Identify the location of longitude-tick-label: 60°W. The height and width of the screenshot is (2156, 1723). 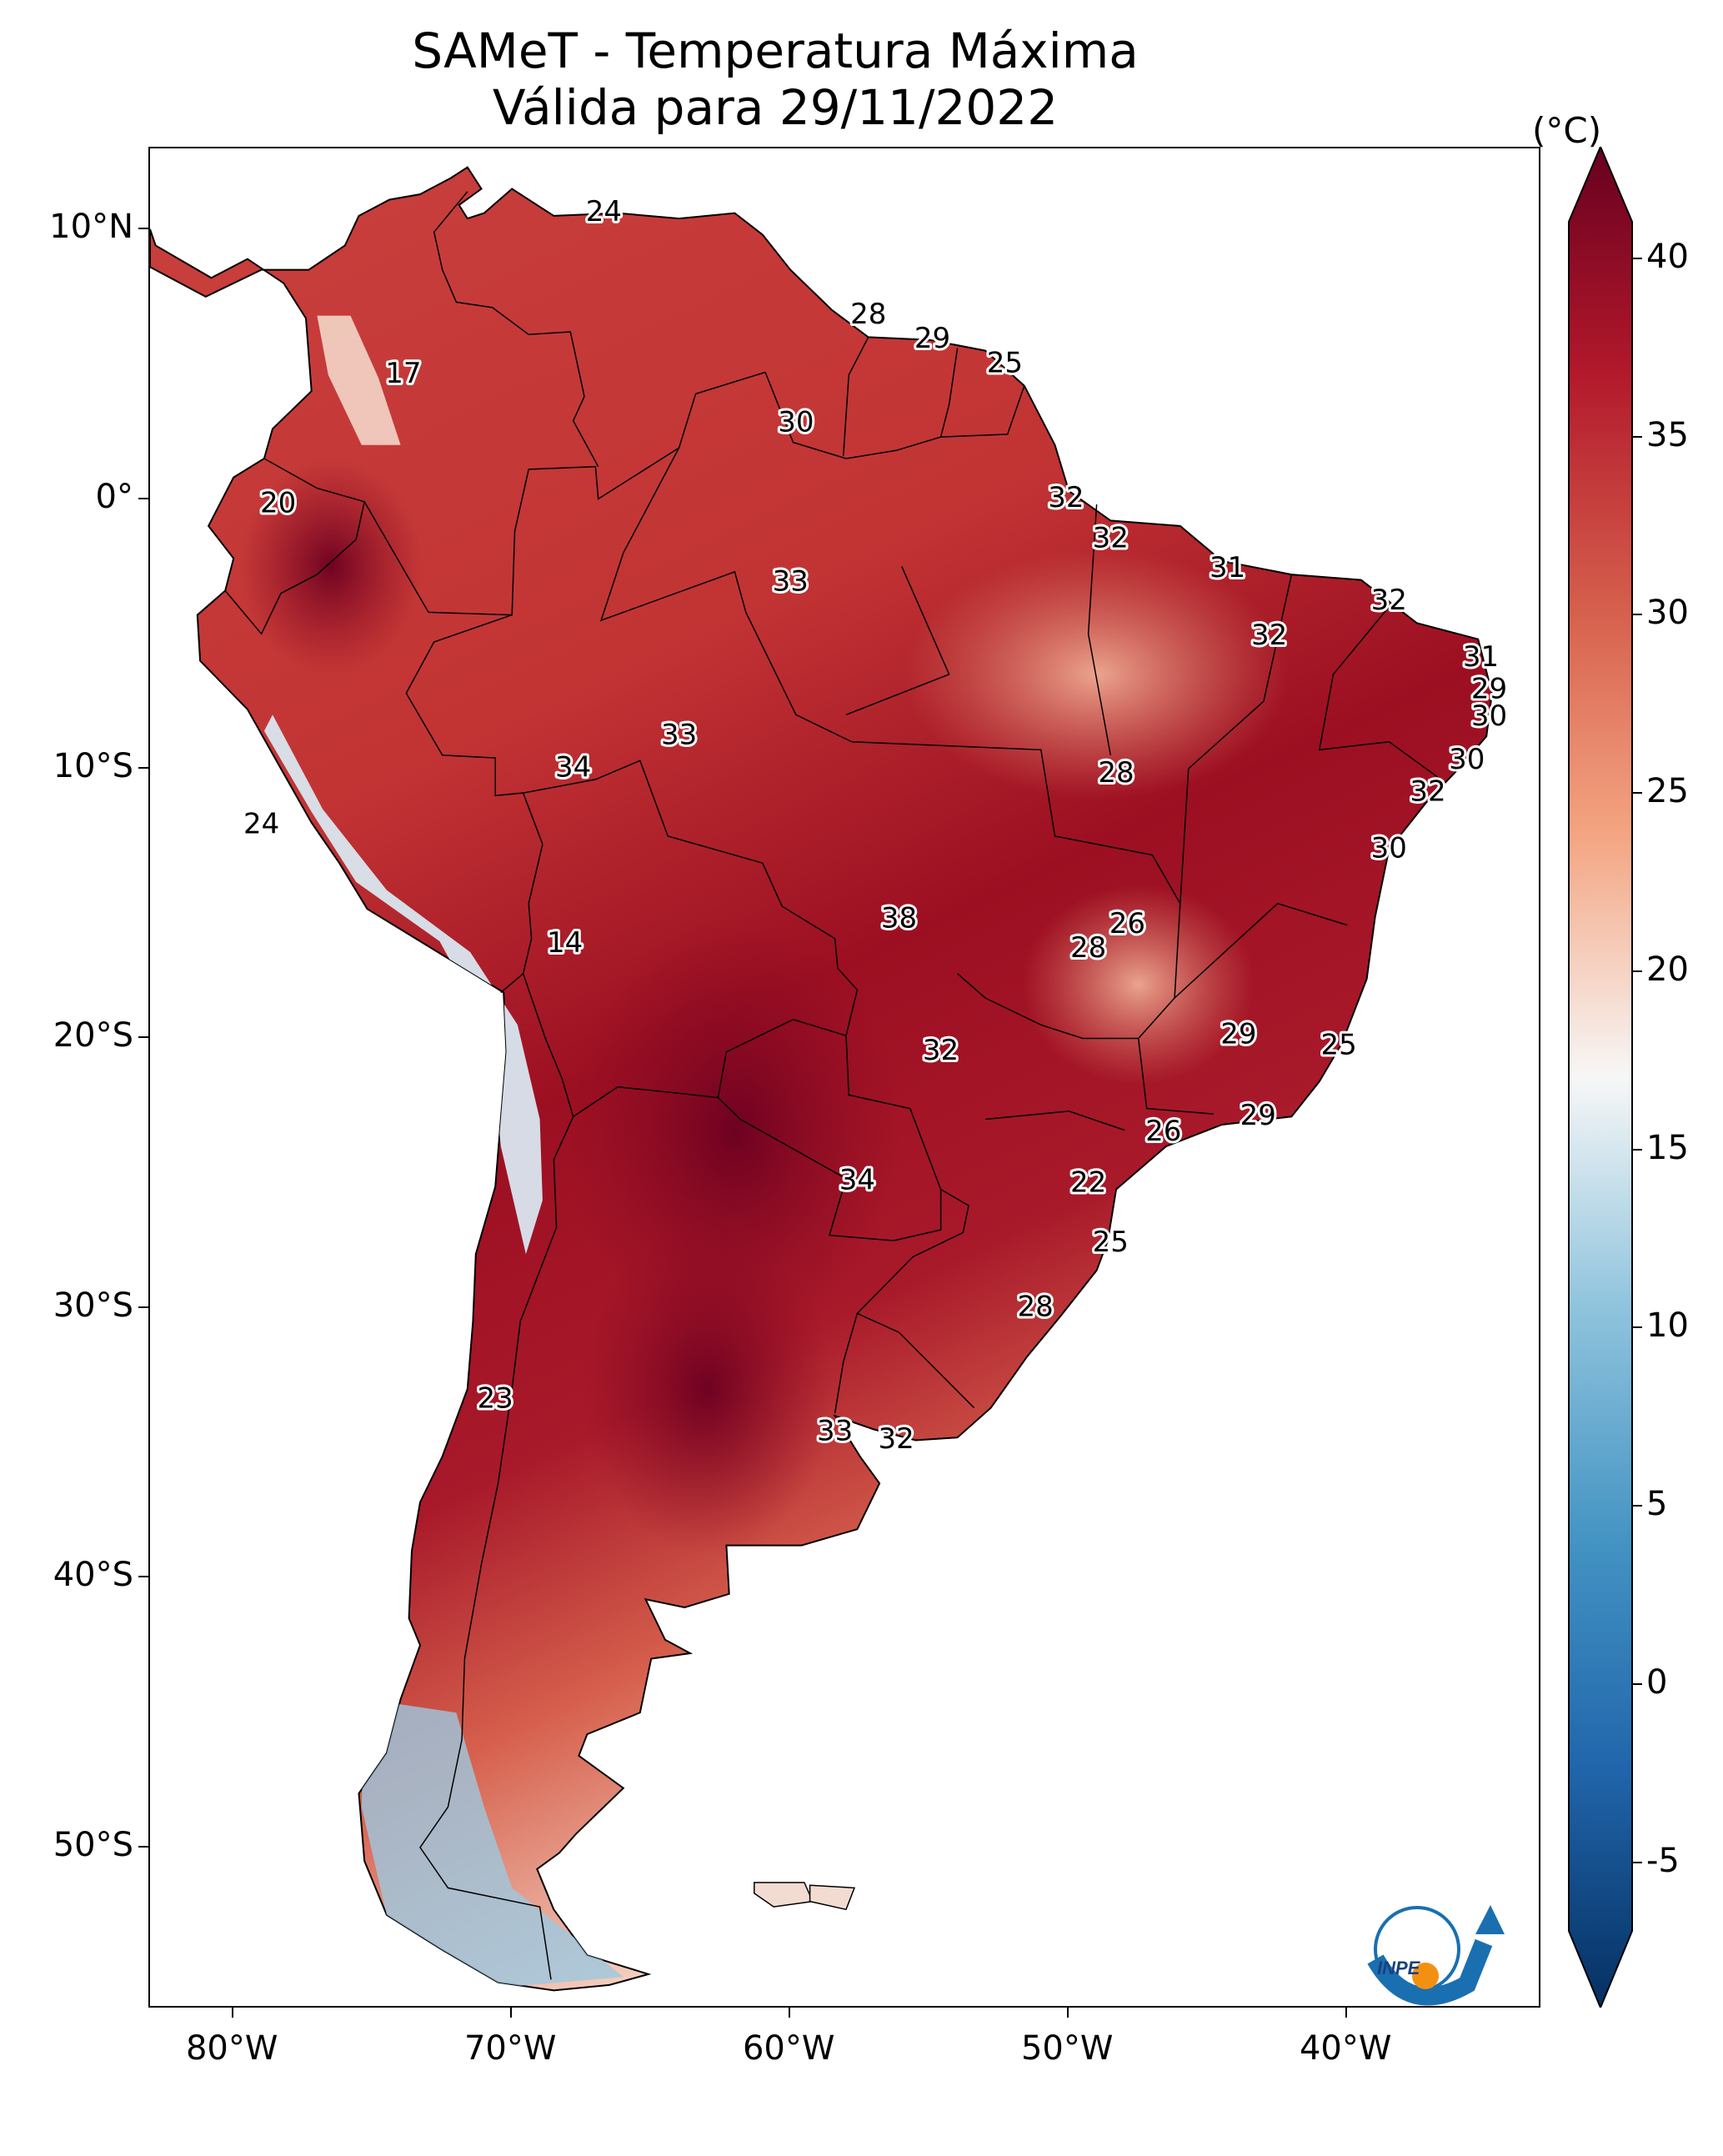
(789, 2049).